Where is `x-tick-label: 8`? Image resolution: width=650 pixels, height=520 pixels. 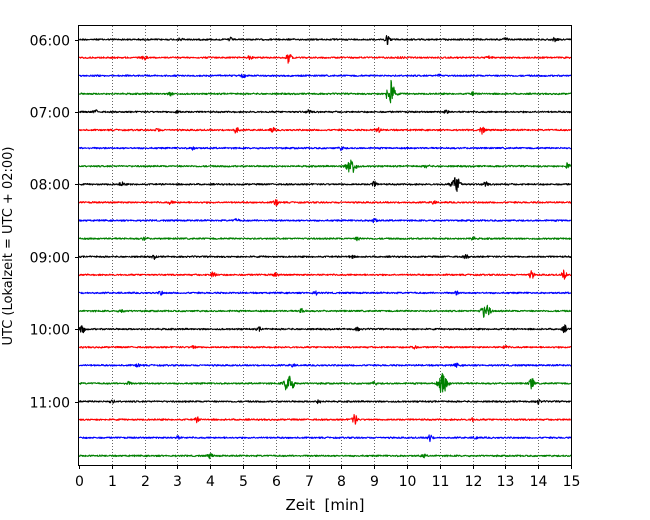 x-tick-label: 8 is located at coordinates (341, 482).